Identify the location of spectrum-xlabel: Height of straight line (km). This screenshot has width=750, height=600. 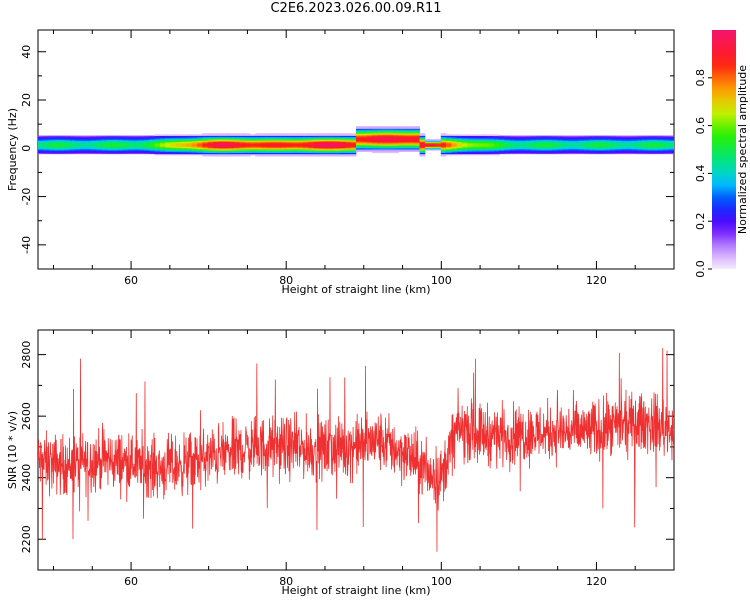
(355, 289).